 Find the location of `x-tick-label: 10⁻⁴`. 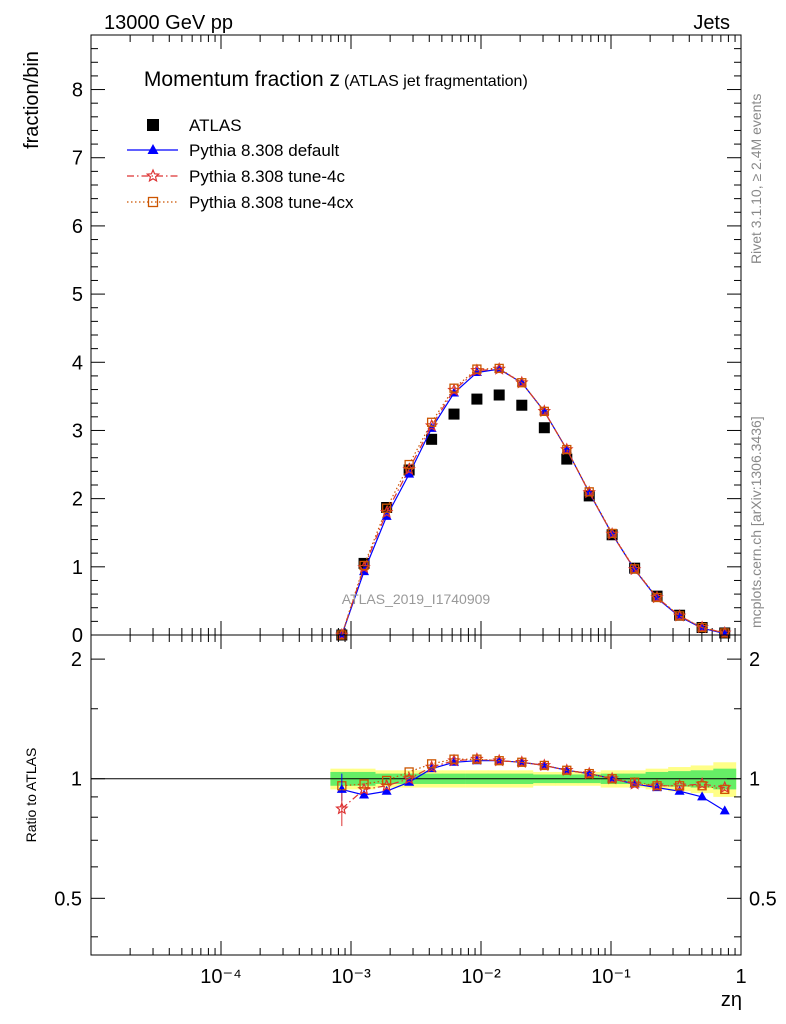

x-tick-label: 10⁻⁴ is located at coordinates (220, 977).